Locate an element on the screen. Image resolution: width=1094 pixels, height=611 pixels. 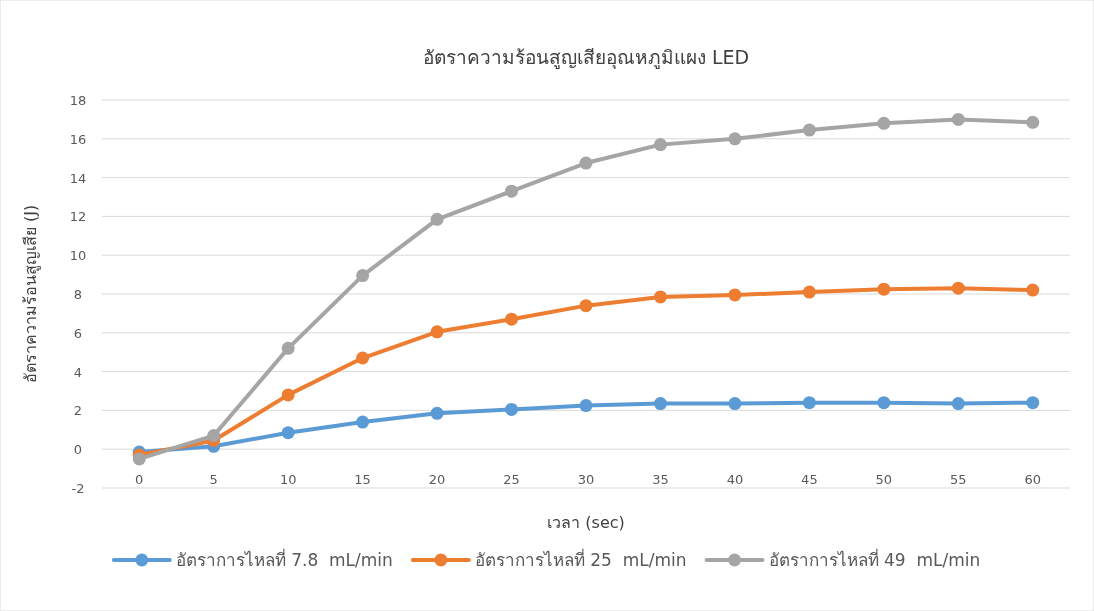
x-tick-label: 5 is located at coordinates (213, 479).